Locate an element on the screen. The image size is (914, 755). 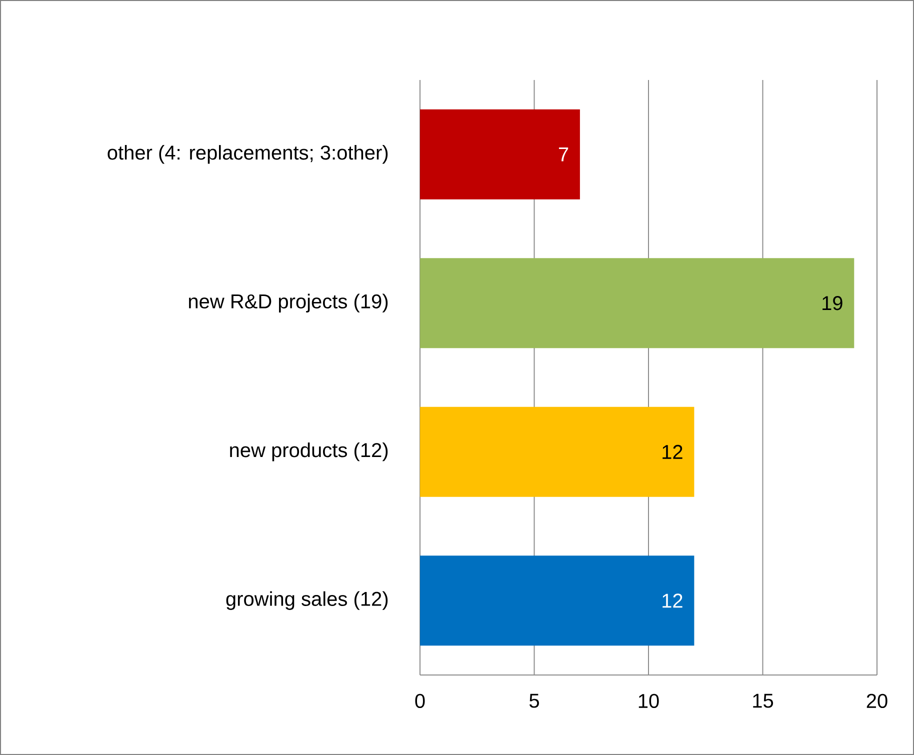
data-label: 19 is located at coordinates (832, 303).